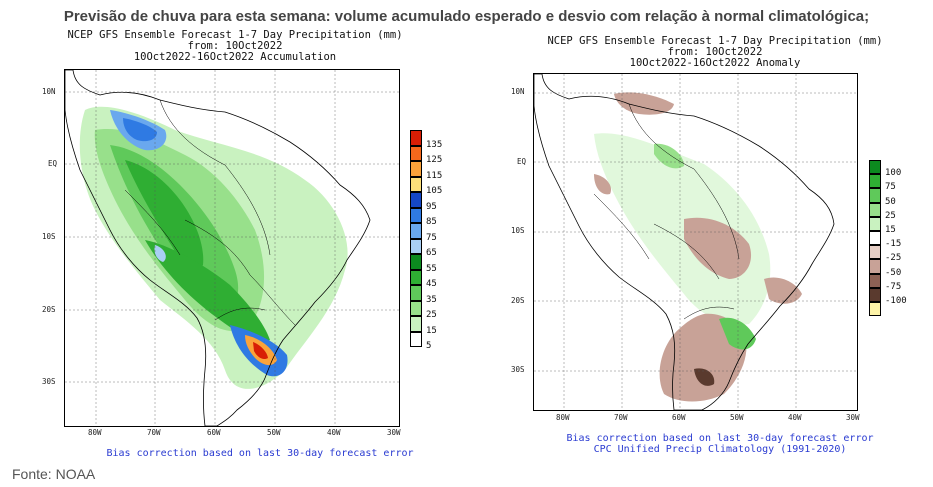  I want to click on anomaly-dry-core, so click(704, 377).